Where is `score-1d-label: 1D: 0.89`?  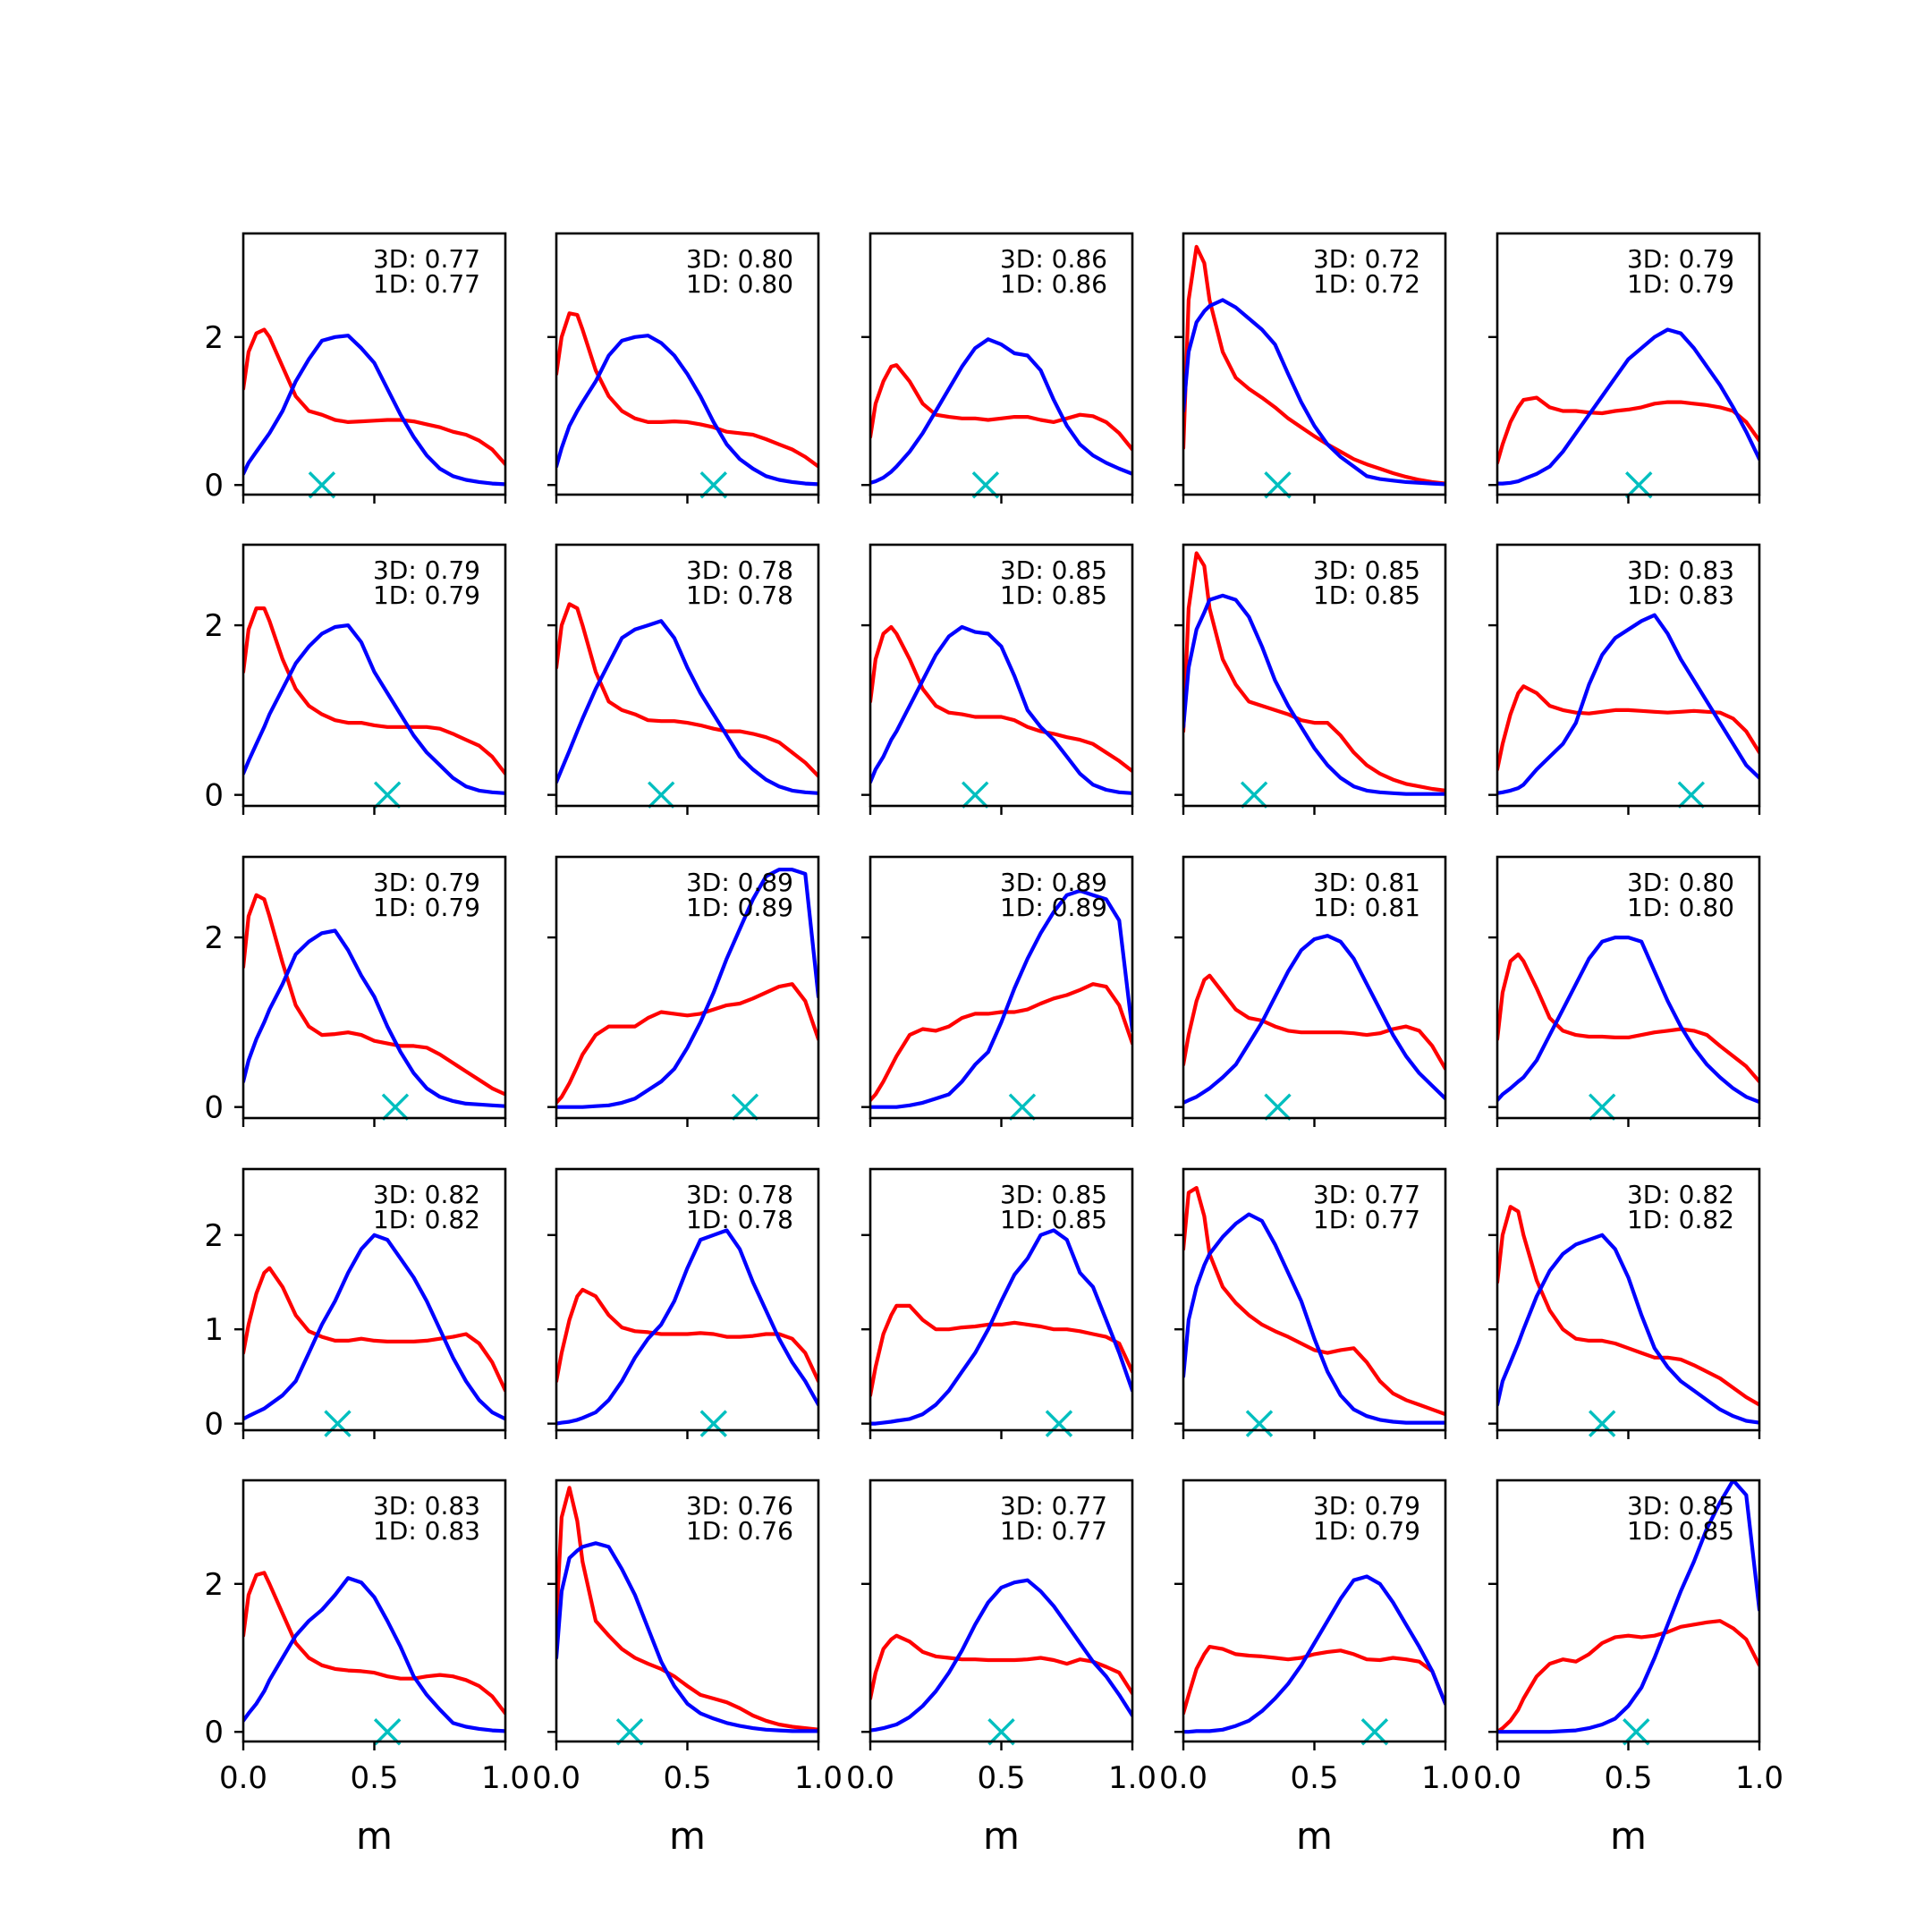
score-1d-label: 1D: 0.89 is located at coordinates (739, 907).